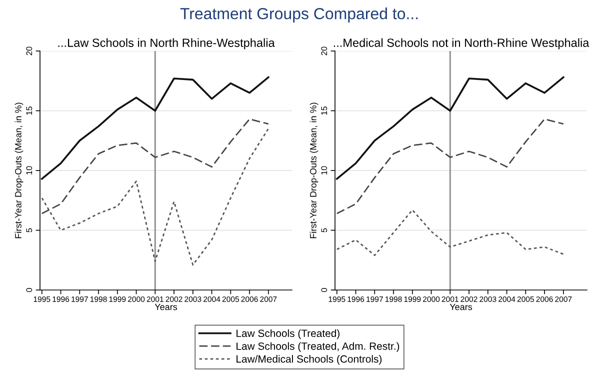 The width and height of the screenshot is (599, 376). Describe the element at coordinates (288, 334) in the screenshot. I see `legend-label: Law Schools (Treated)` at that location.